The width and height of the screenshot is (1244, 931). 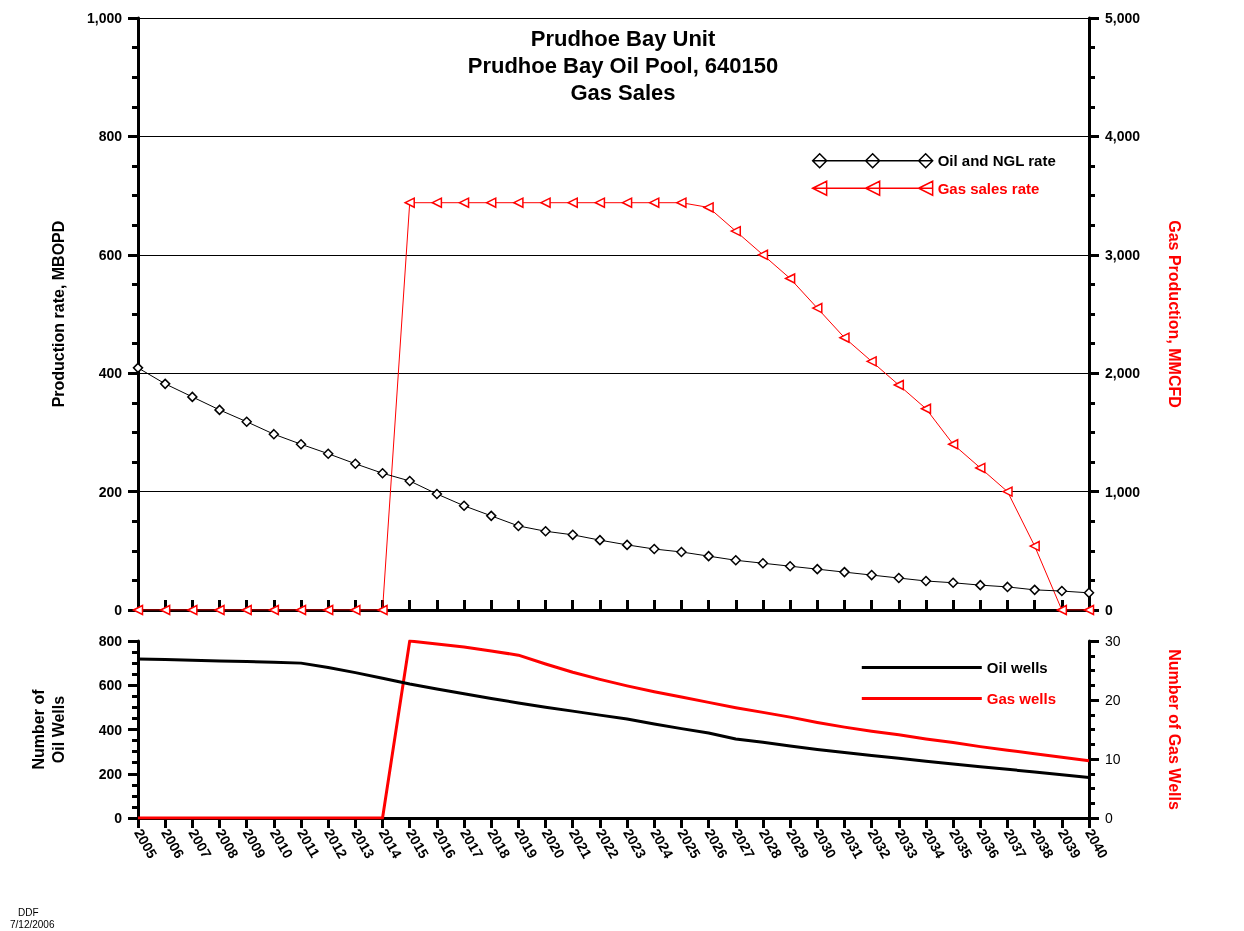 I want to click on y2-tick-label: 3,000, so click(x=1123, y=254).